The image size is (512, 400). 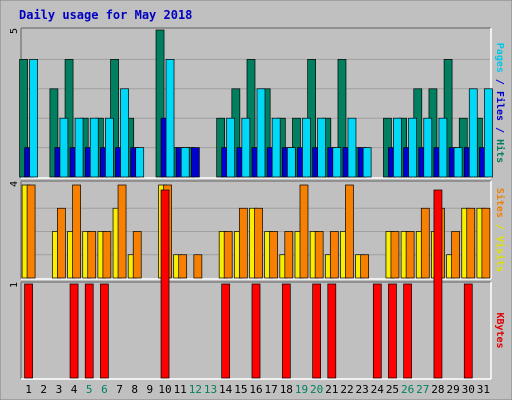 What do you see at coordinates (43, 389) in the screenshot?
I see `x-tick-label: 2` at bounding box center [43, 389].